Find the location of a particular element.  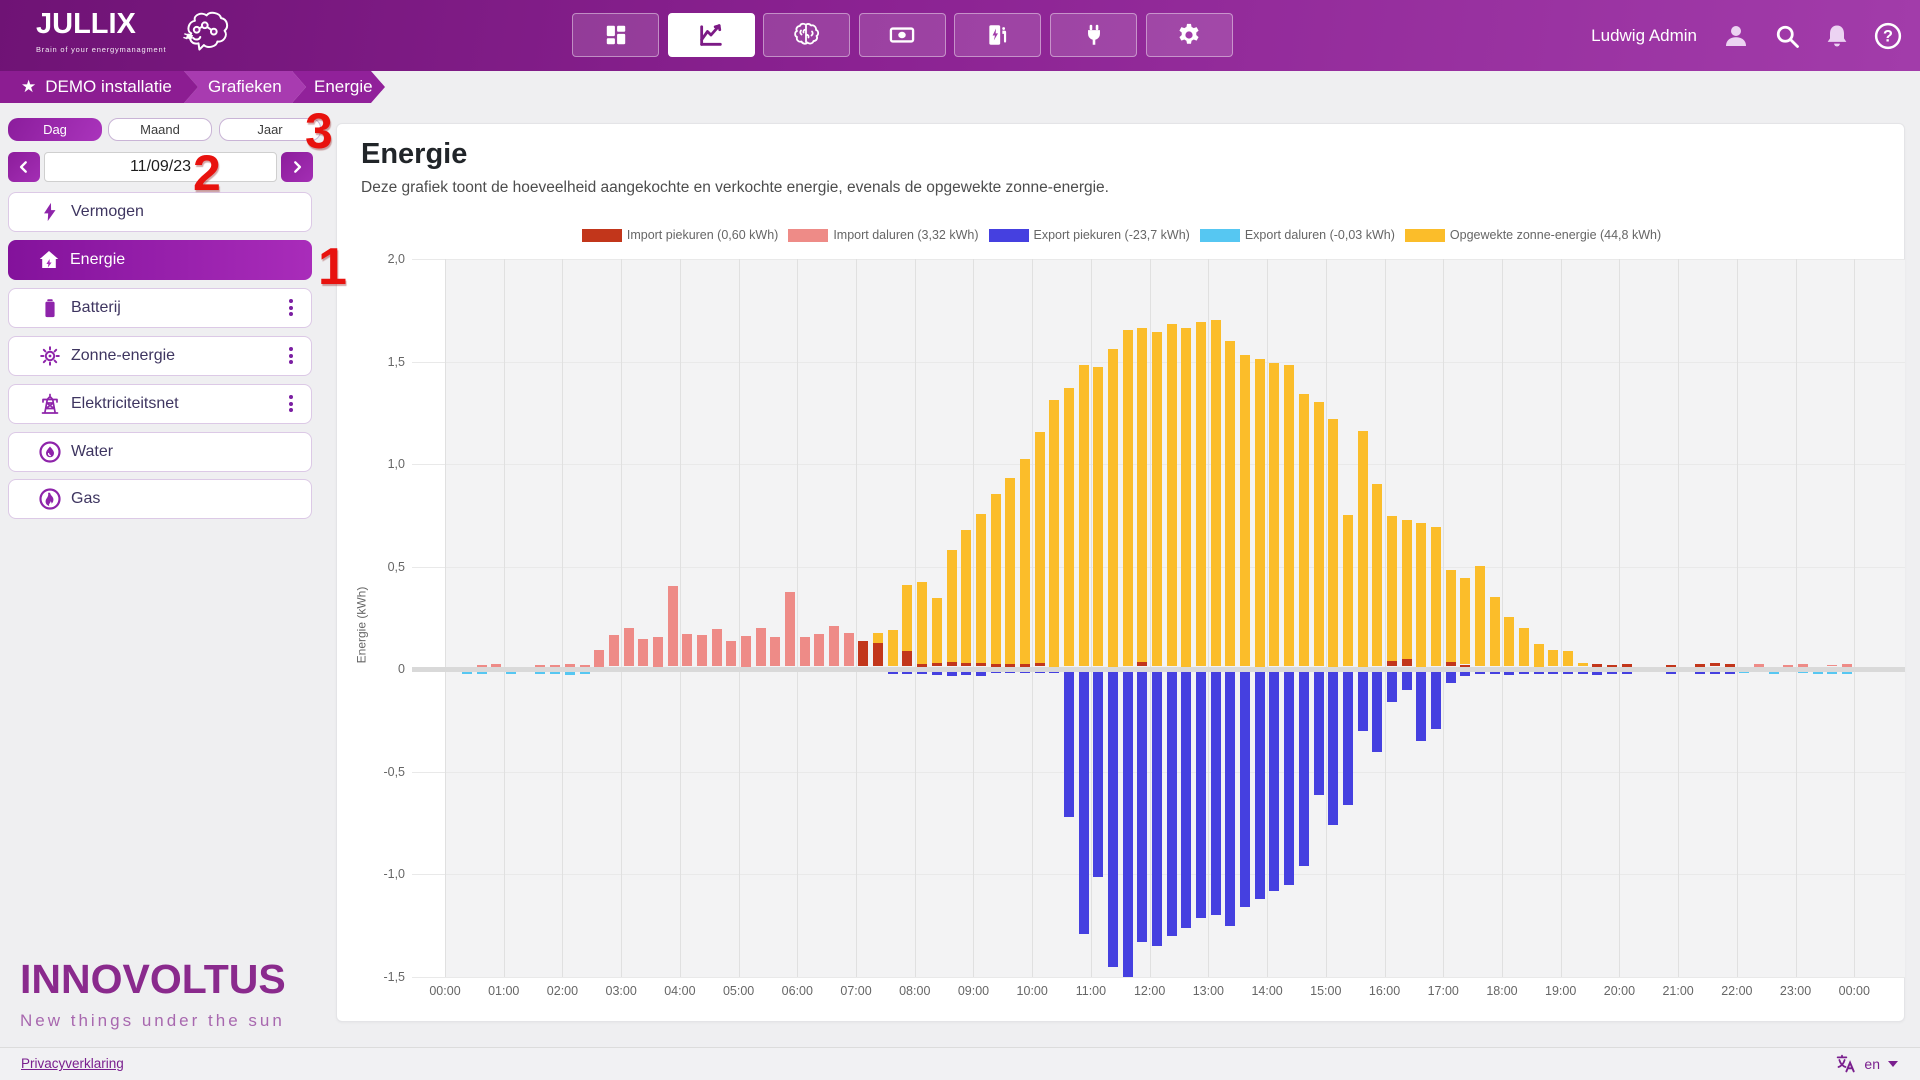

gear-icon is located at coordinates (1189, 33).